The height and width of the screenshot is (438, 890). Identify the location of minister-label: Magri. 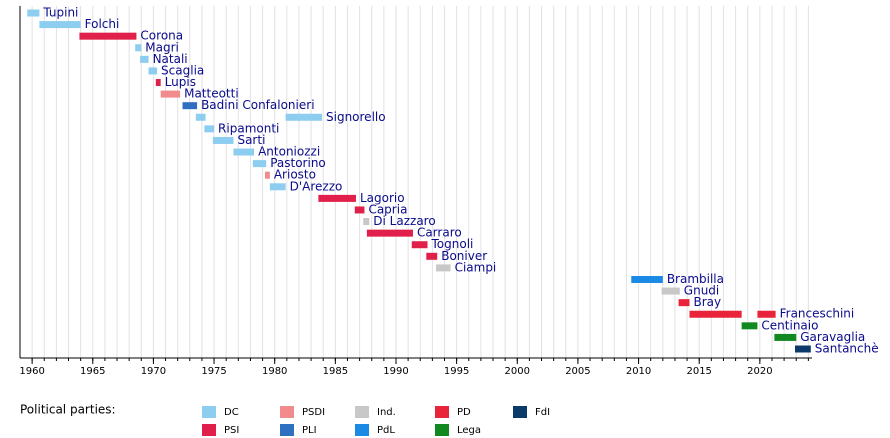
(162, 47).